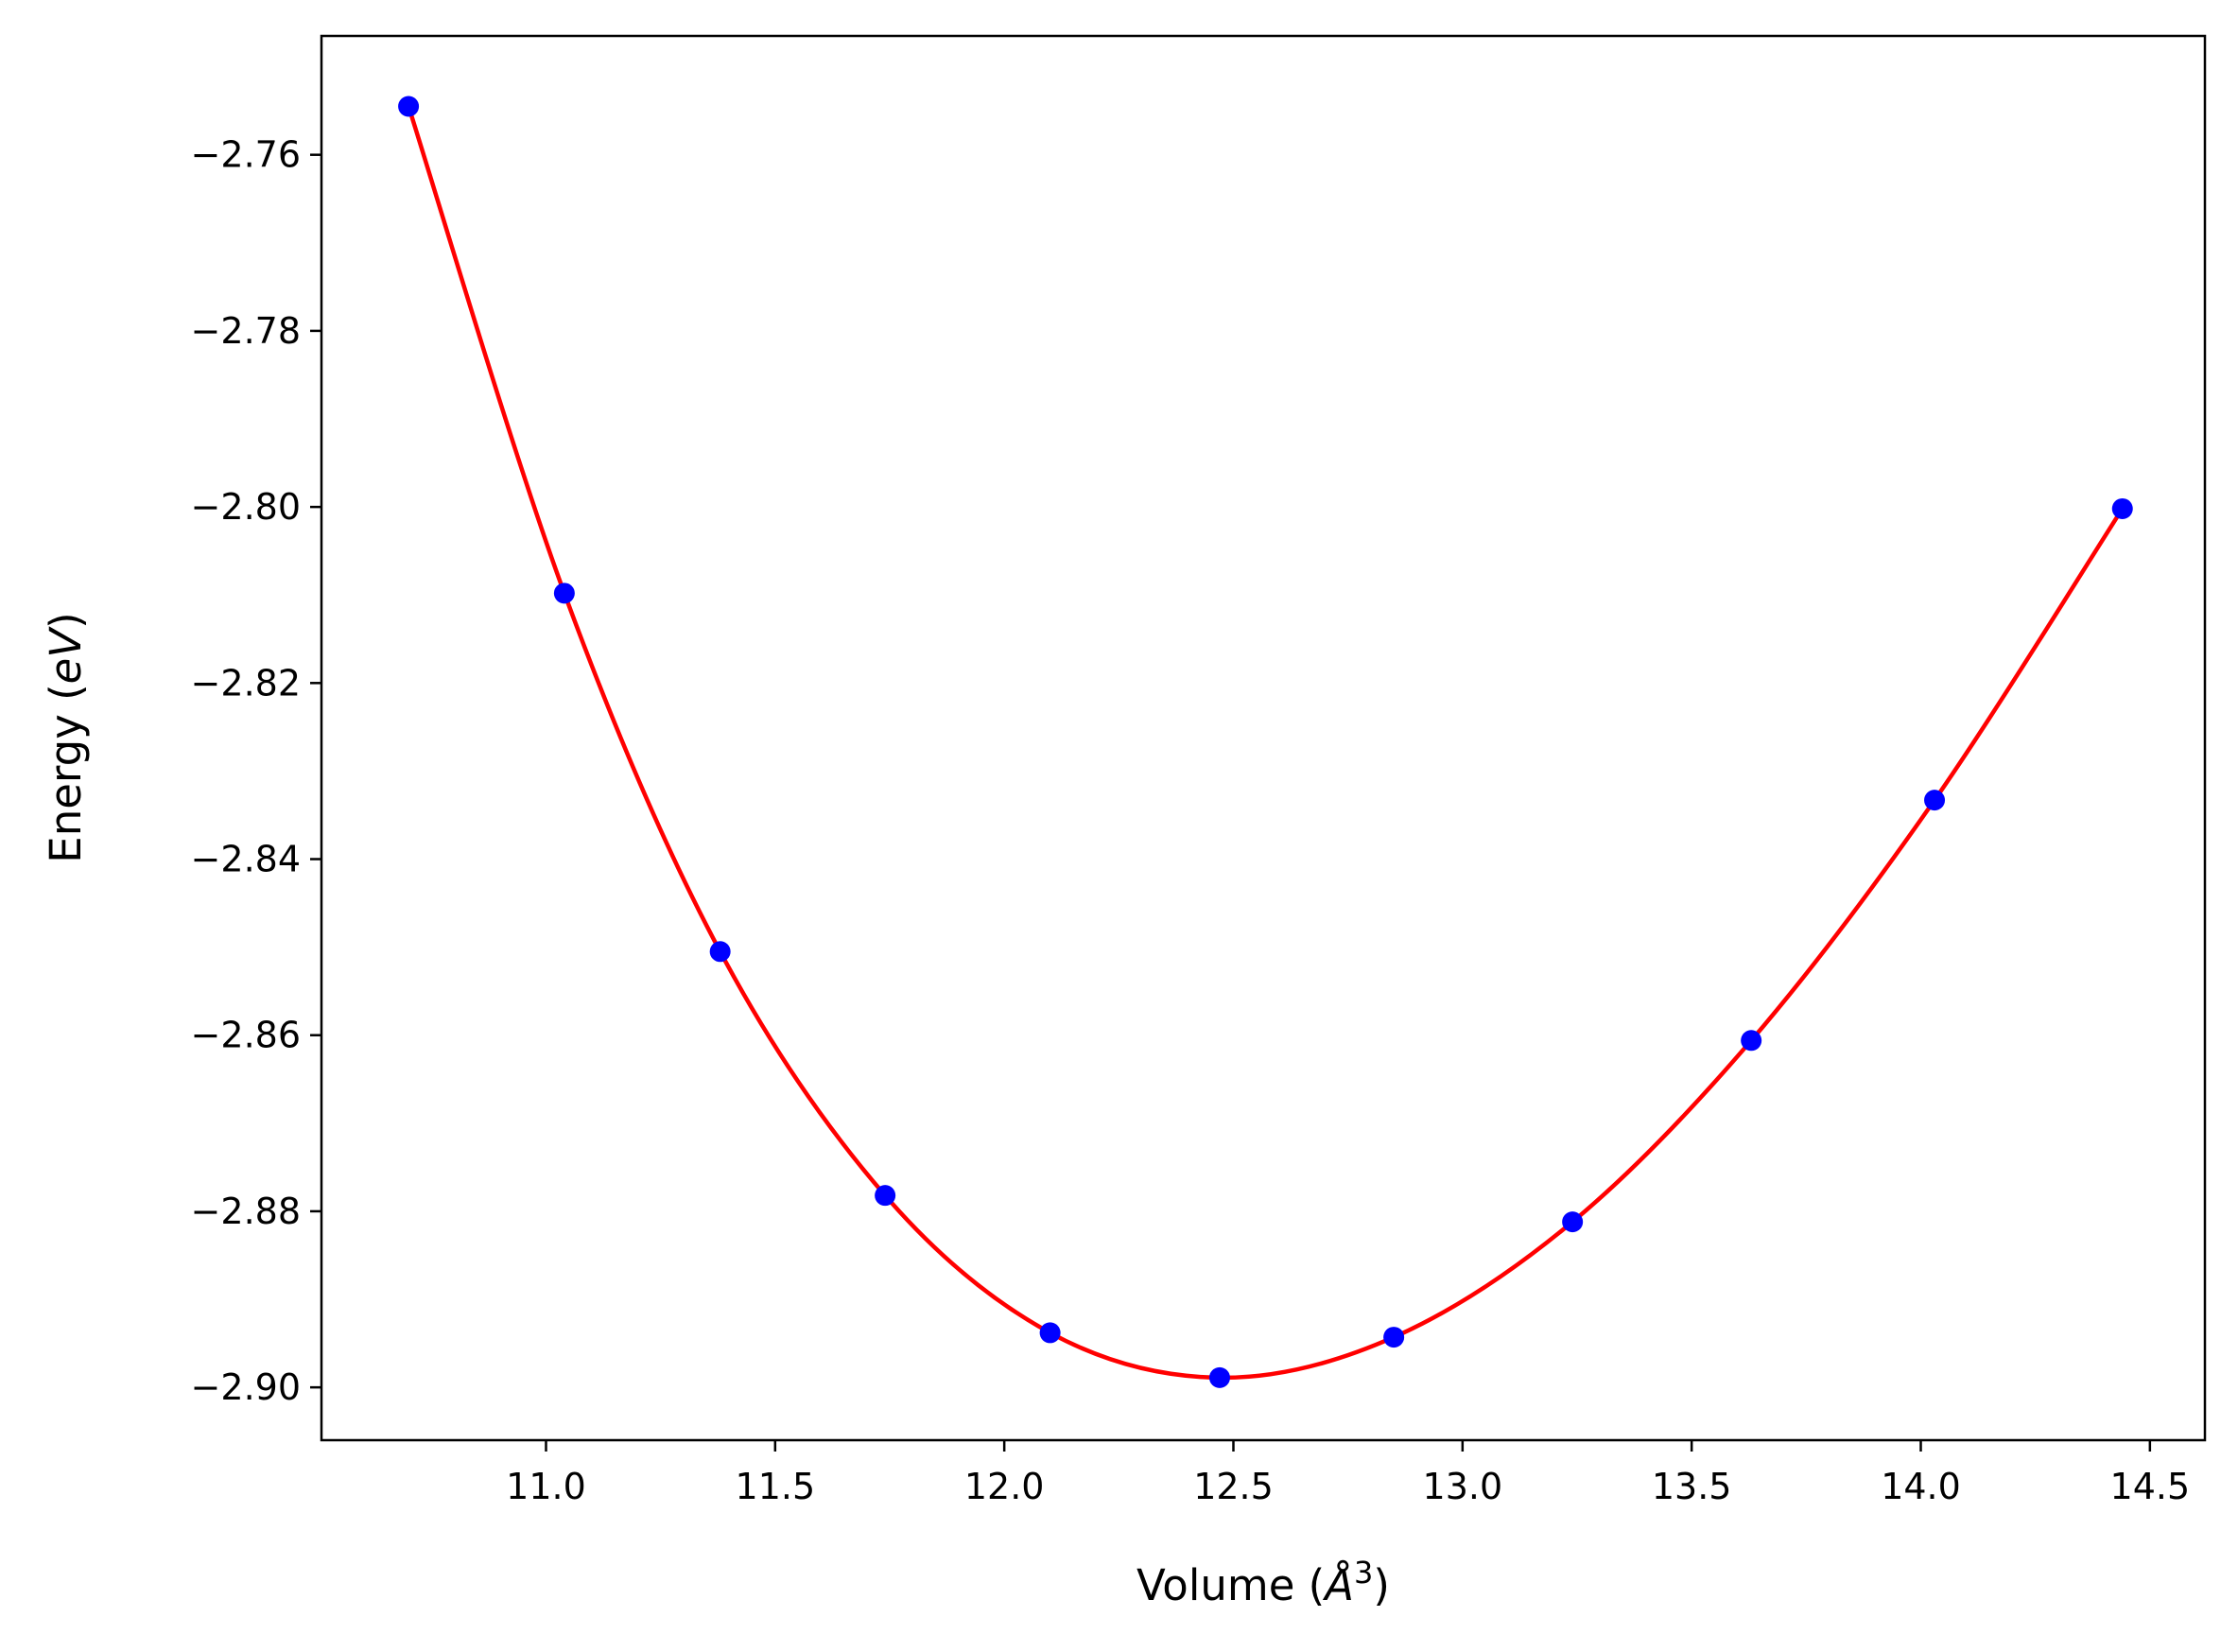 This screenshot has height=1652, width=2238. What do you see at coordinates (1692, 1487) in the screenshot?
I see `x-tick-label: 13.5` at bounding box center [1692, 1487].